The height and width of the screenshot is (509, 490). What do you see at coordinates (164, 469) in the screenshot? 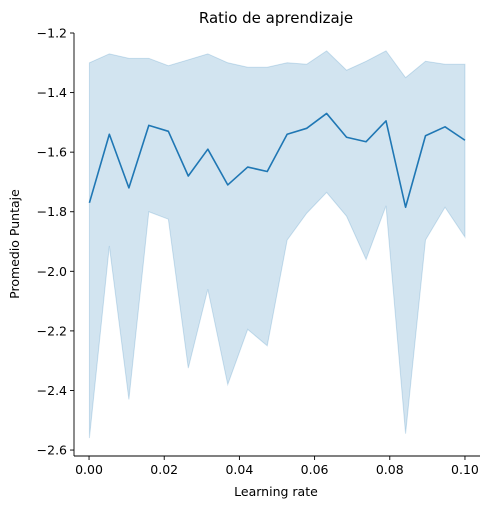
I see `x-tick-label: 0.02` at bounding box center [164, 469].